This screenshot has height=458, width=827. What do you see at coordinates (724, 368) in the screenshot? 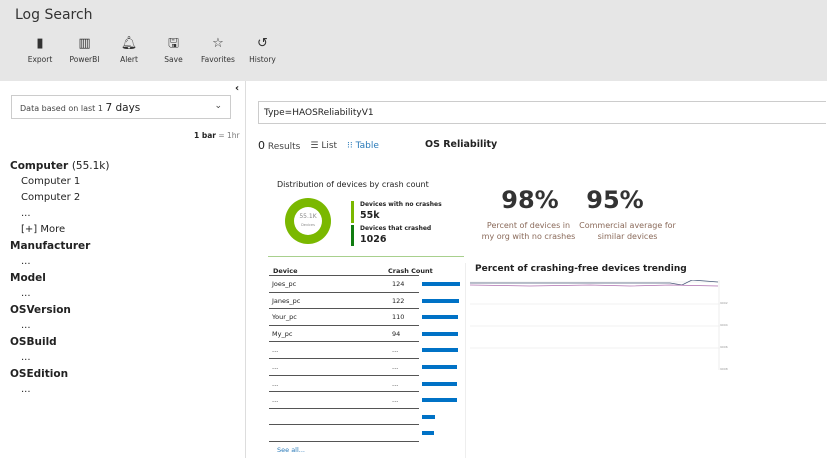
I see `y-tick-label: 9008` at bounding box center [724, 368].